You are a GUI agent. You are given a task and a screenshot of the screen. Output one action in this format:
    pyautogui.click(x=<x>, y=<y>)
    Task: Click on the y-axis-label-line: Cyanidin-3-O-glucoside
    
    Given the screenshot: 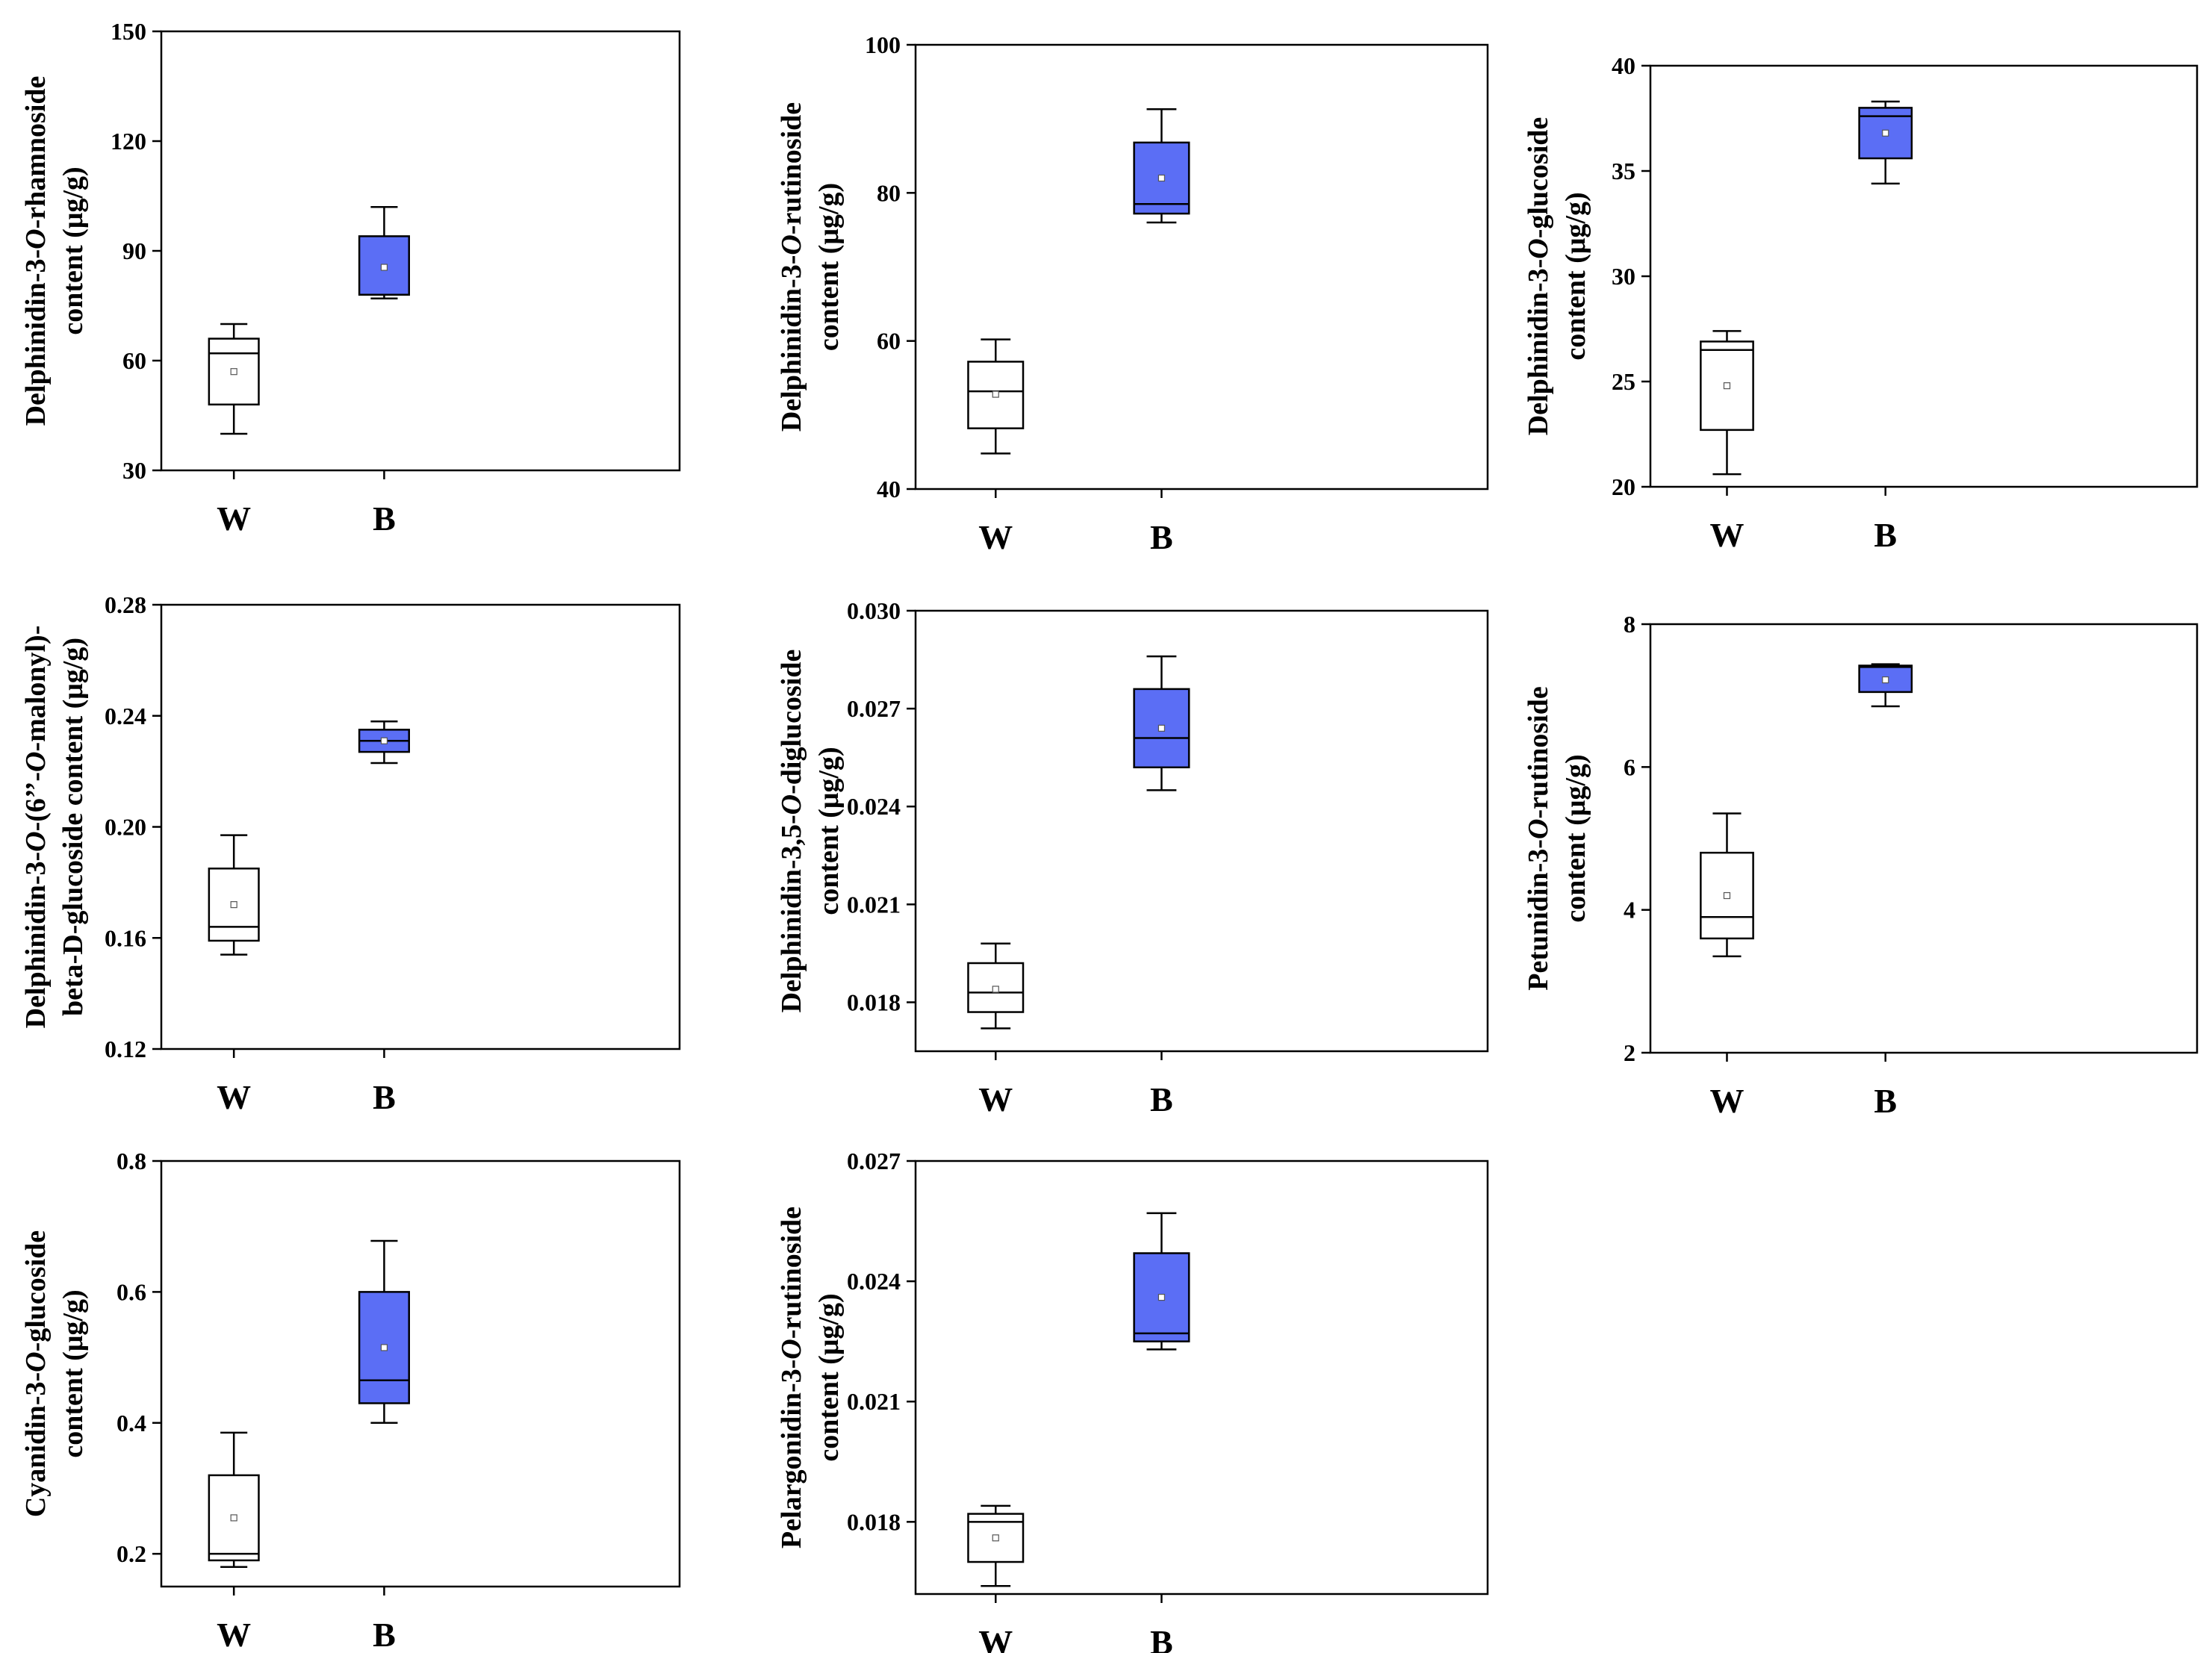 What is the action you would take?
    pyautogui.click(x=36, y=1373)
    